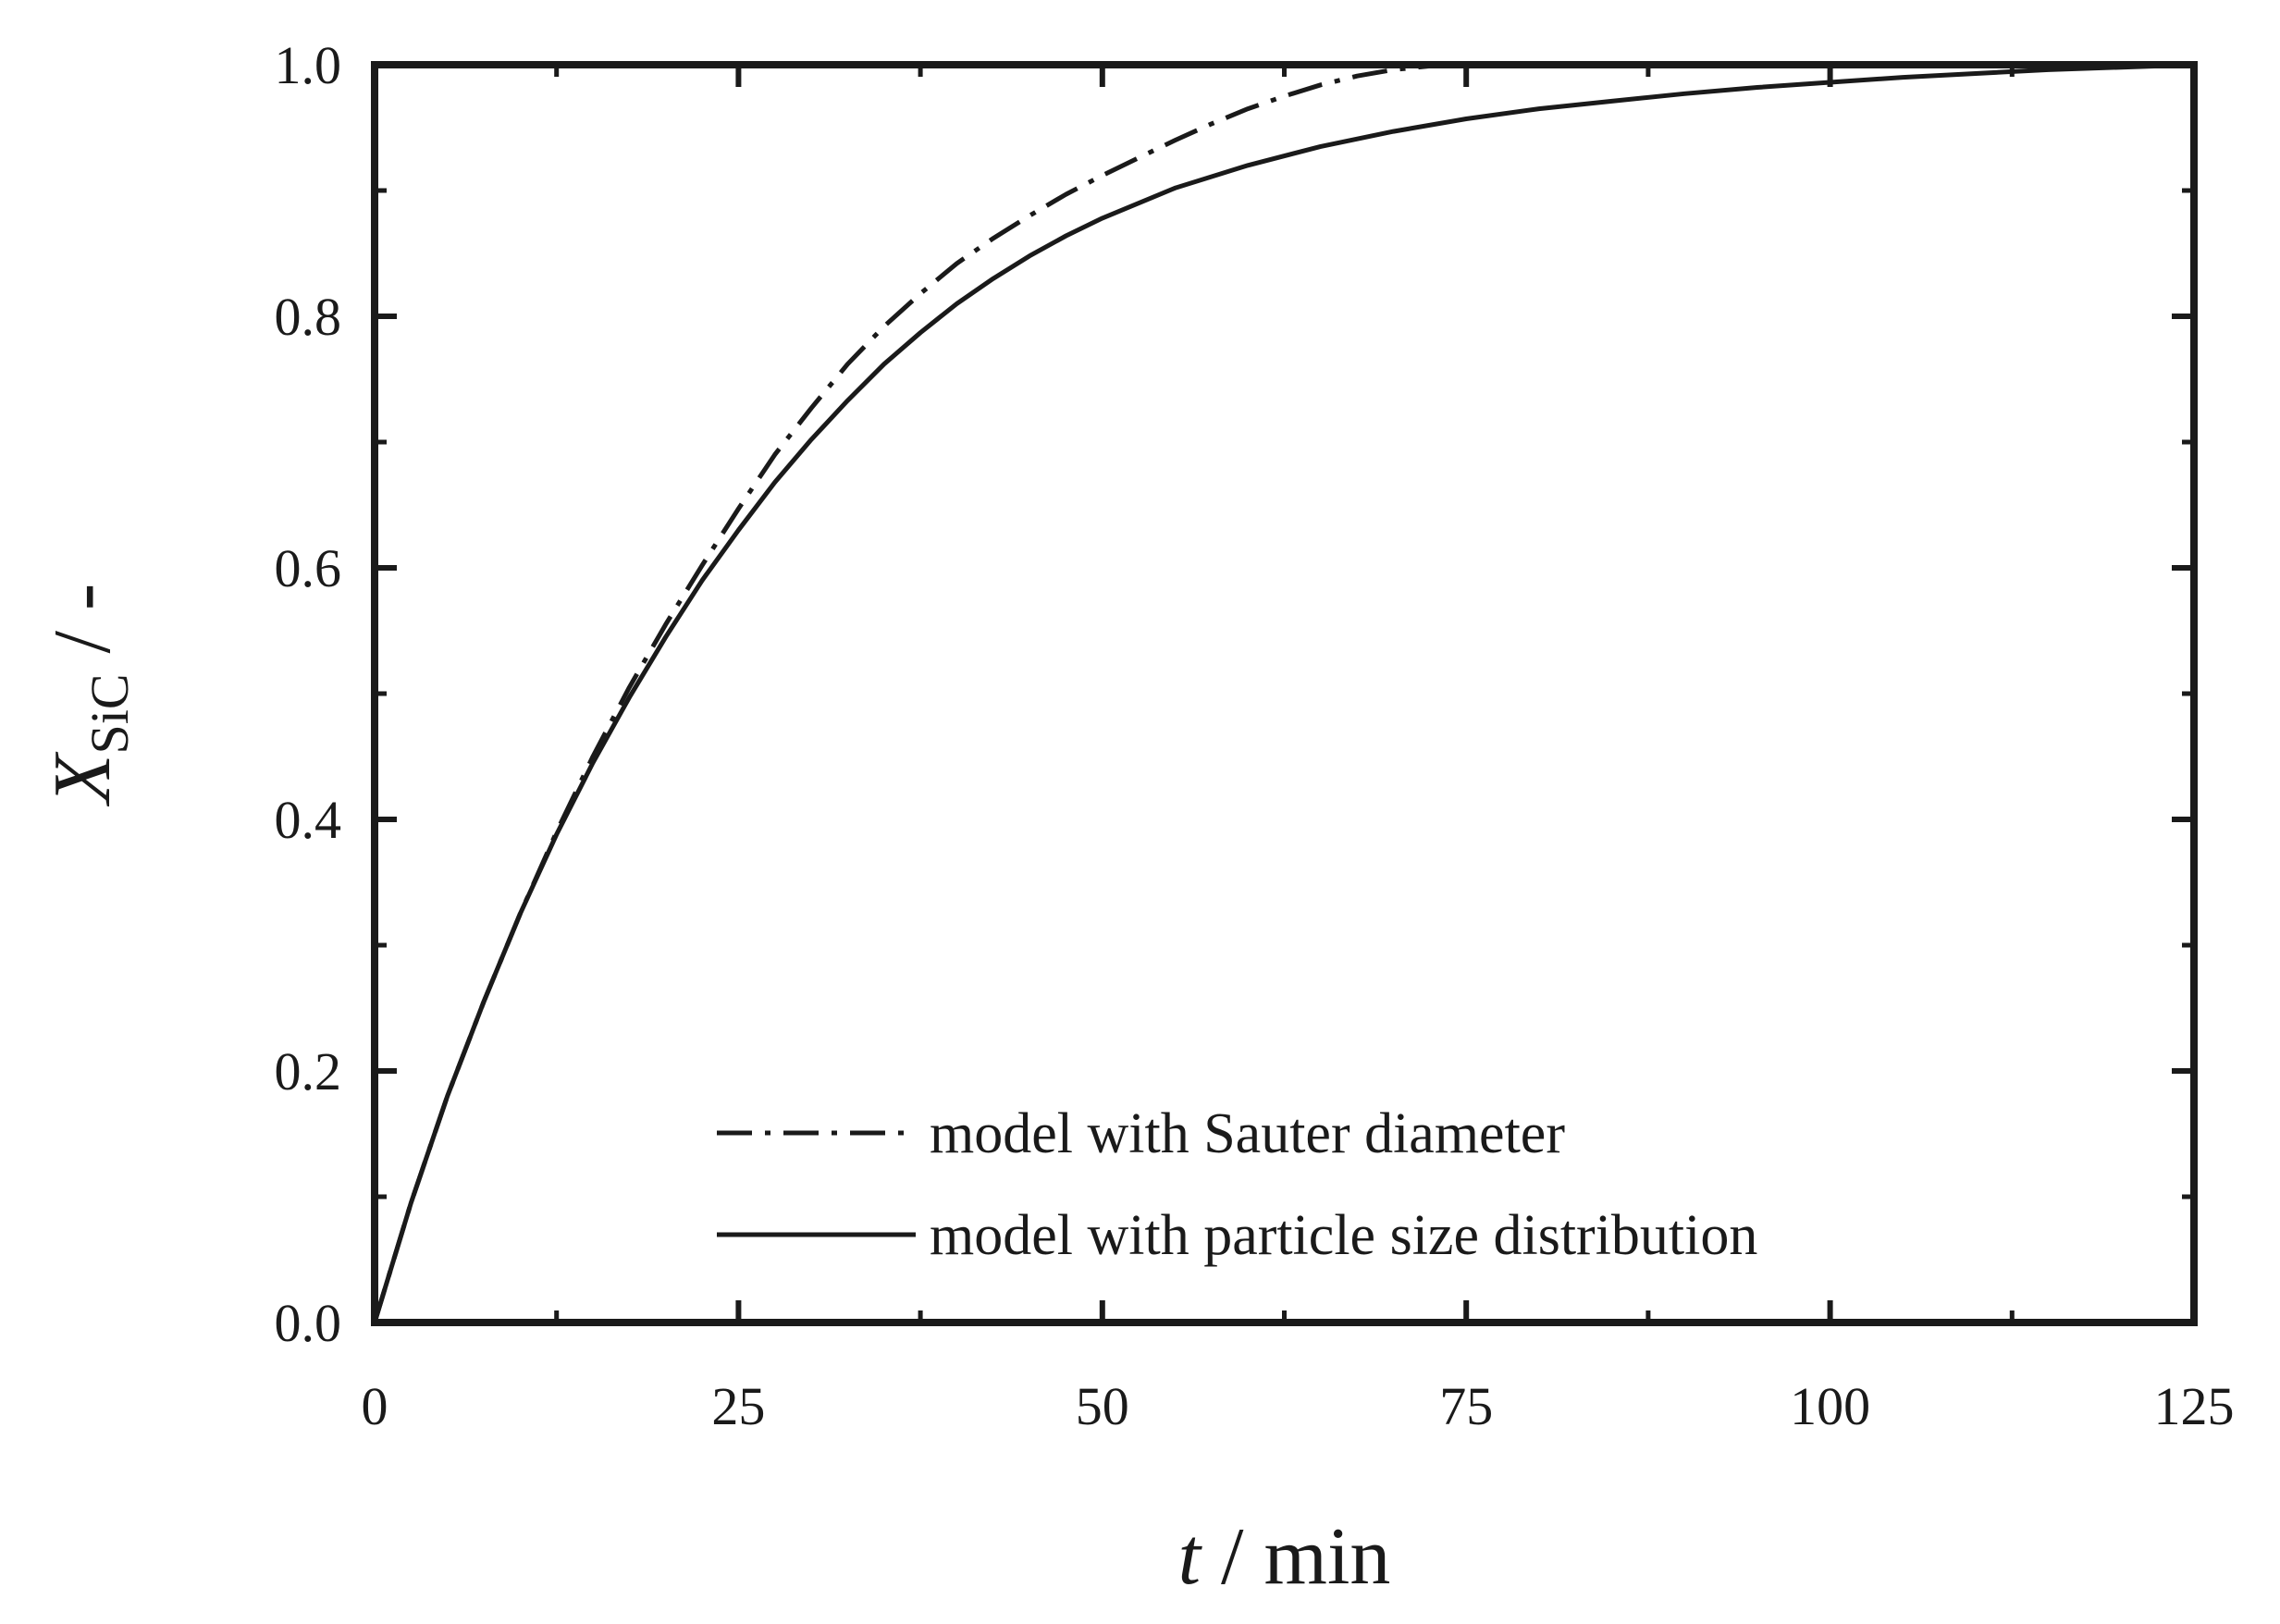 This screenshot has width=2280, height=1624. Describe the element at coordinates (738, 1406) in the screenshot. I see `x-tick-label: 25` at that location.